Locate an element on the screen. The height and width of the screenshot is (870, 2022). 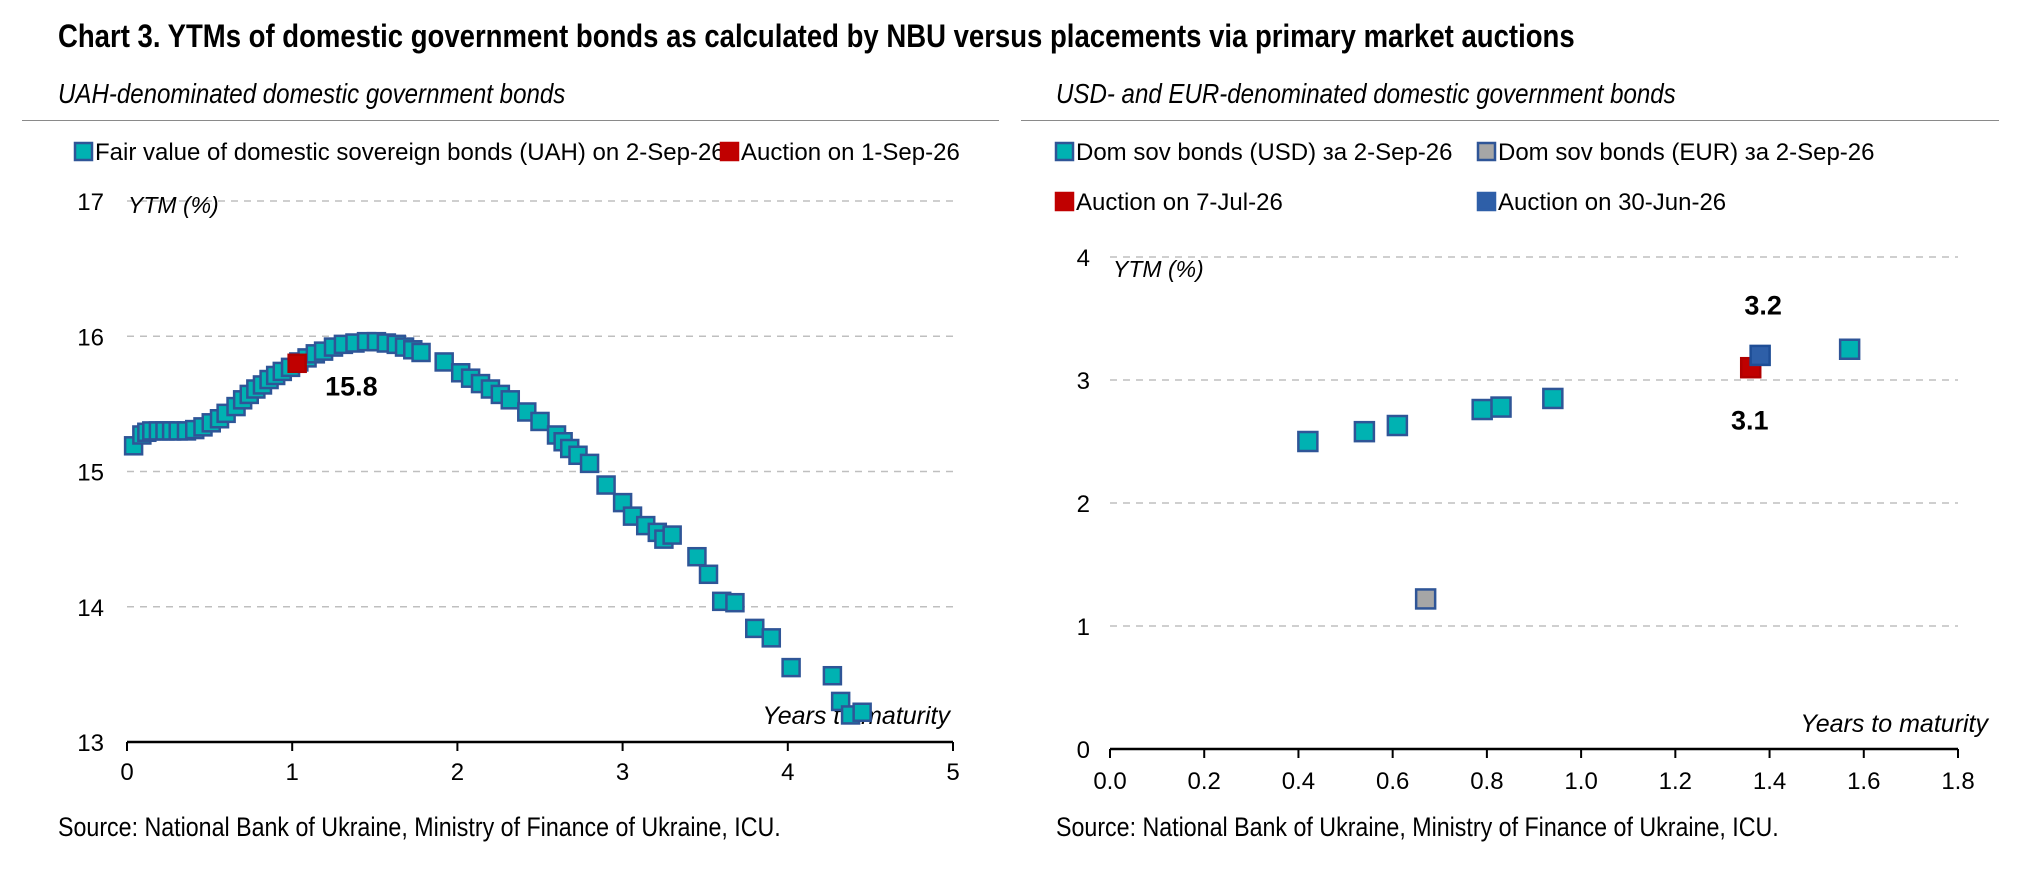
right-y-axis-title: YTM (%) is located at coordinates (1158, 269).